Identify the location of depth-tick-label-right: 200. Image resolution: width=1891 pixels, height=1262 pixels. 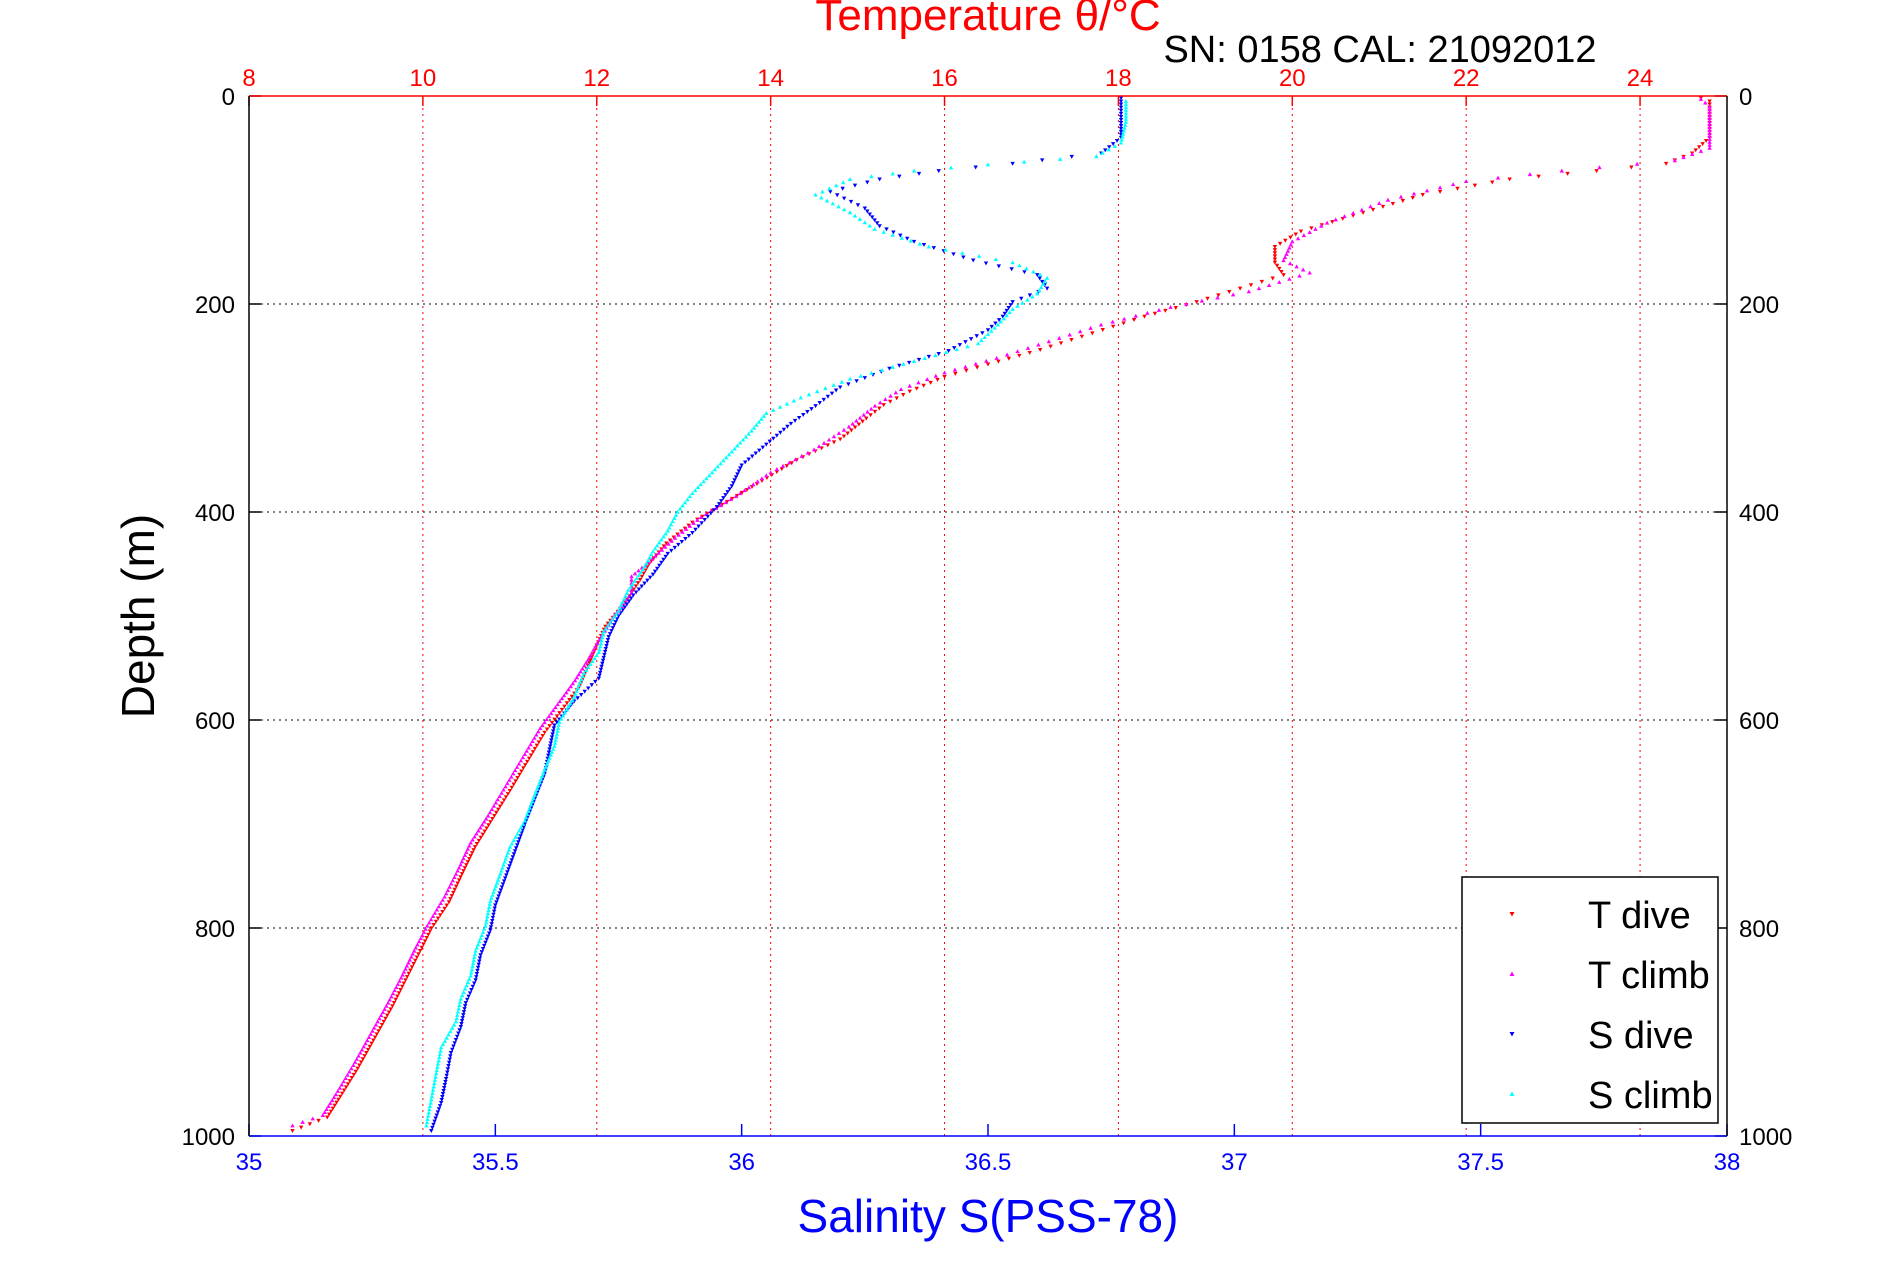
(1759, 305).